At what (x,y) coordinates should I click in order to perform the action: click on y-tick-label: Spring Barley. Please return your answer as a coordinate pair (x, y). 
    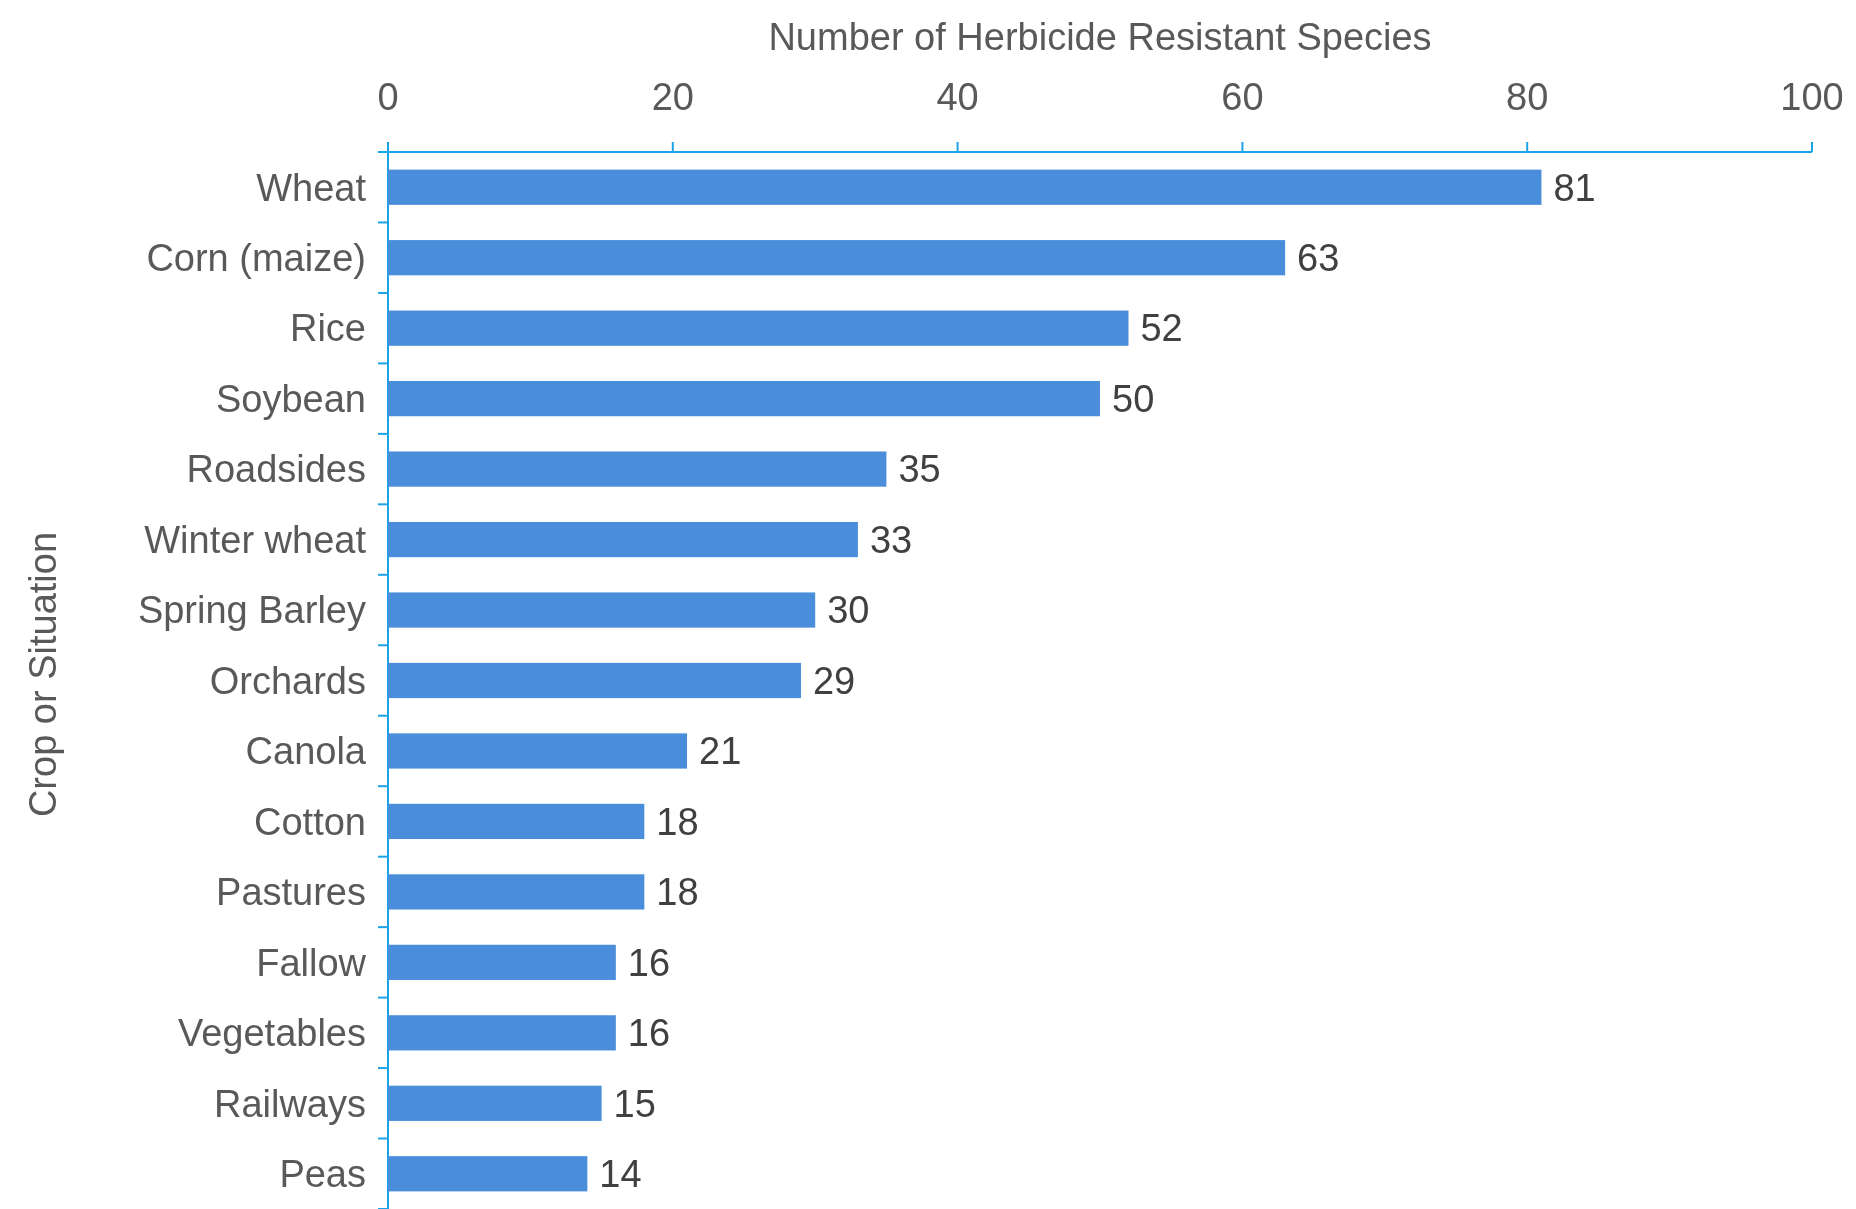
    Looking at the image, I should click on (251, 610).